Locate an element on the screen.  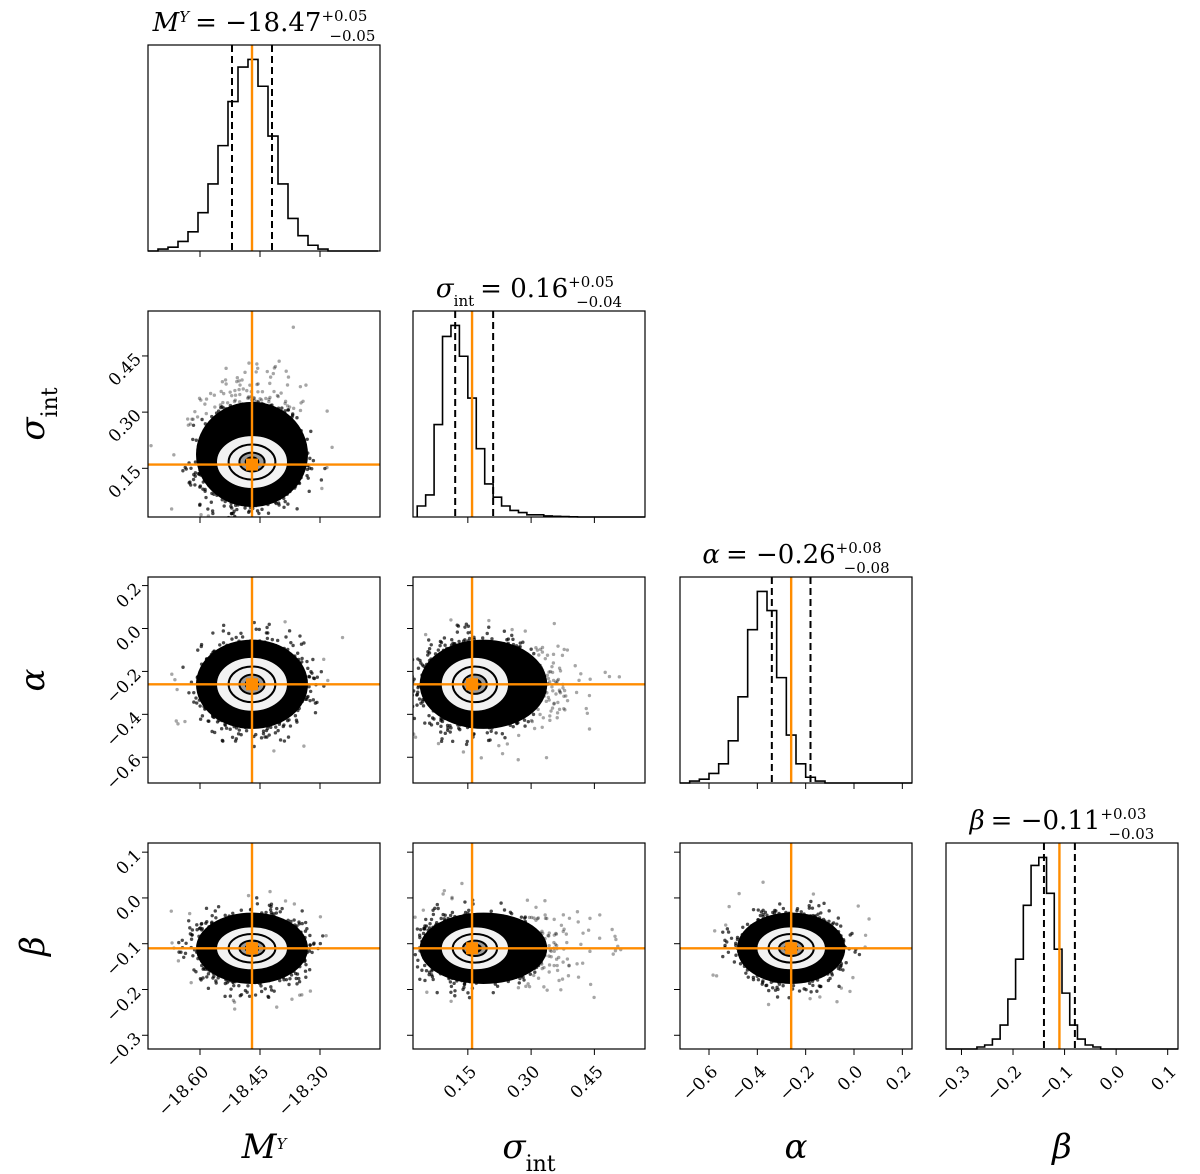
y-tick-label: 0.2 is located at coordinates (128, 595).